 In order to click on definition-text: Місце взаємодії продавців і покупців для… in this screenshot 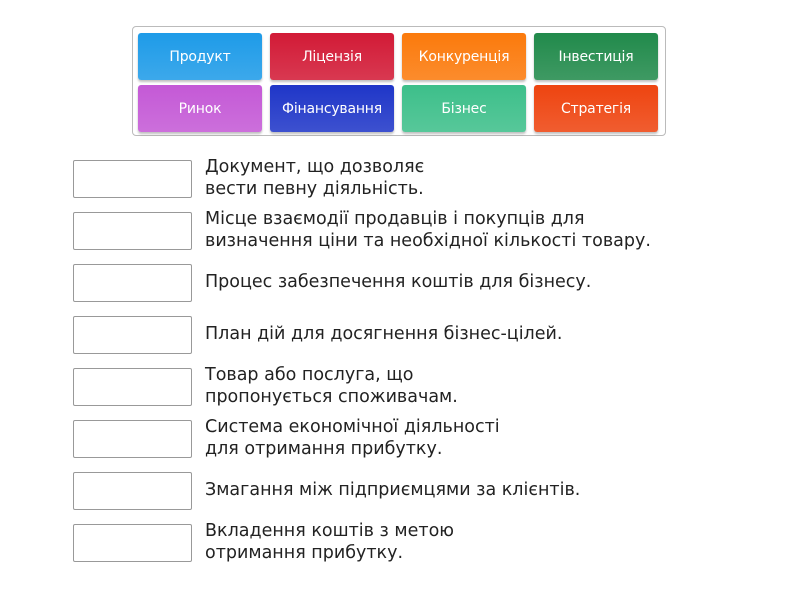, I will do `click(428, 230)`.